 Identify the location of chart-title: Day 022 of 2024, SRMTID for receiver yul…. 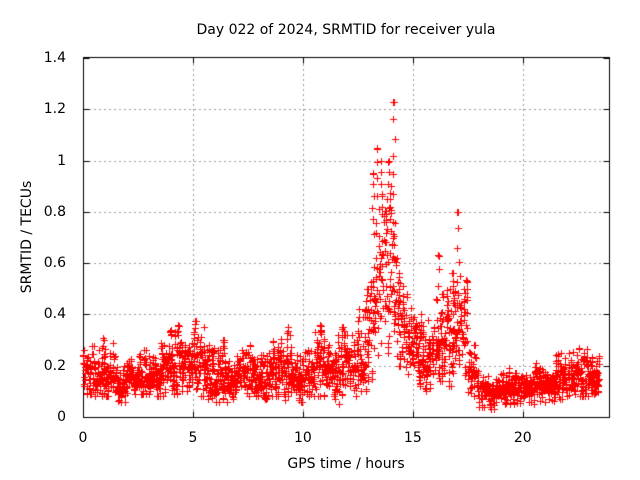
(346, 30).